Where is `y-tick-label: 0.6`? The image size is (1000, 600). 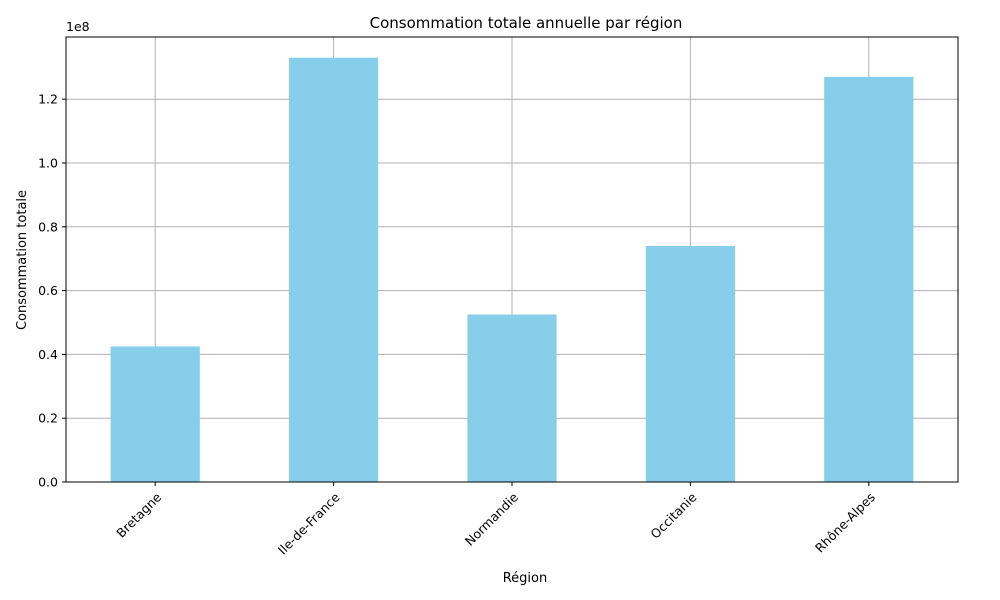 y-tick-label: 0.6 is located at coordinates (48, 290).